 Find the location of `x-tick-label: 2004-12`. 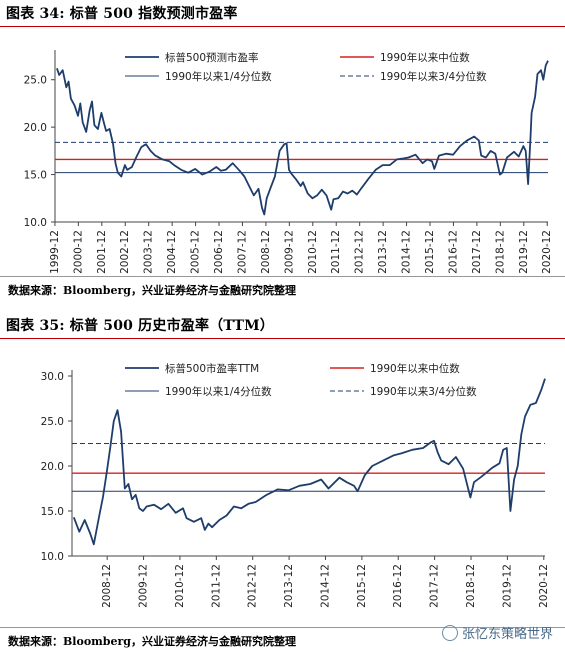

x-tick-label: 2004-12 is located at coordinates (172, 252).